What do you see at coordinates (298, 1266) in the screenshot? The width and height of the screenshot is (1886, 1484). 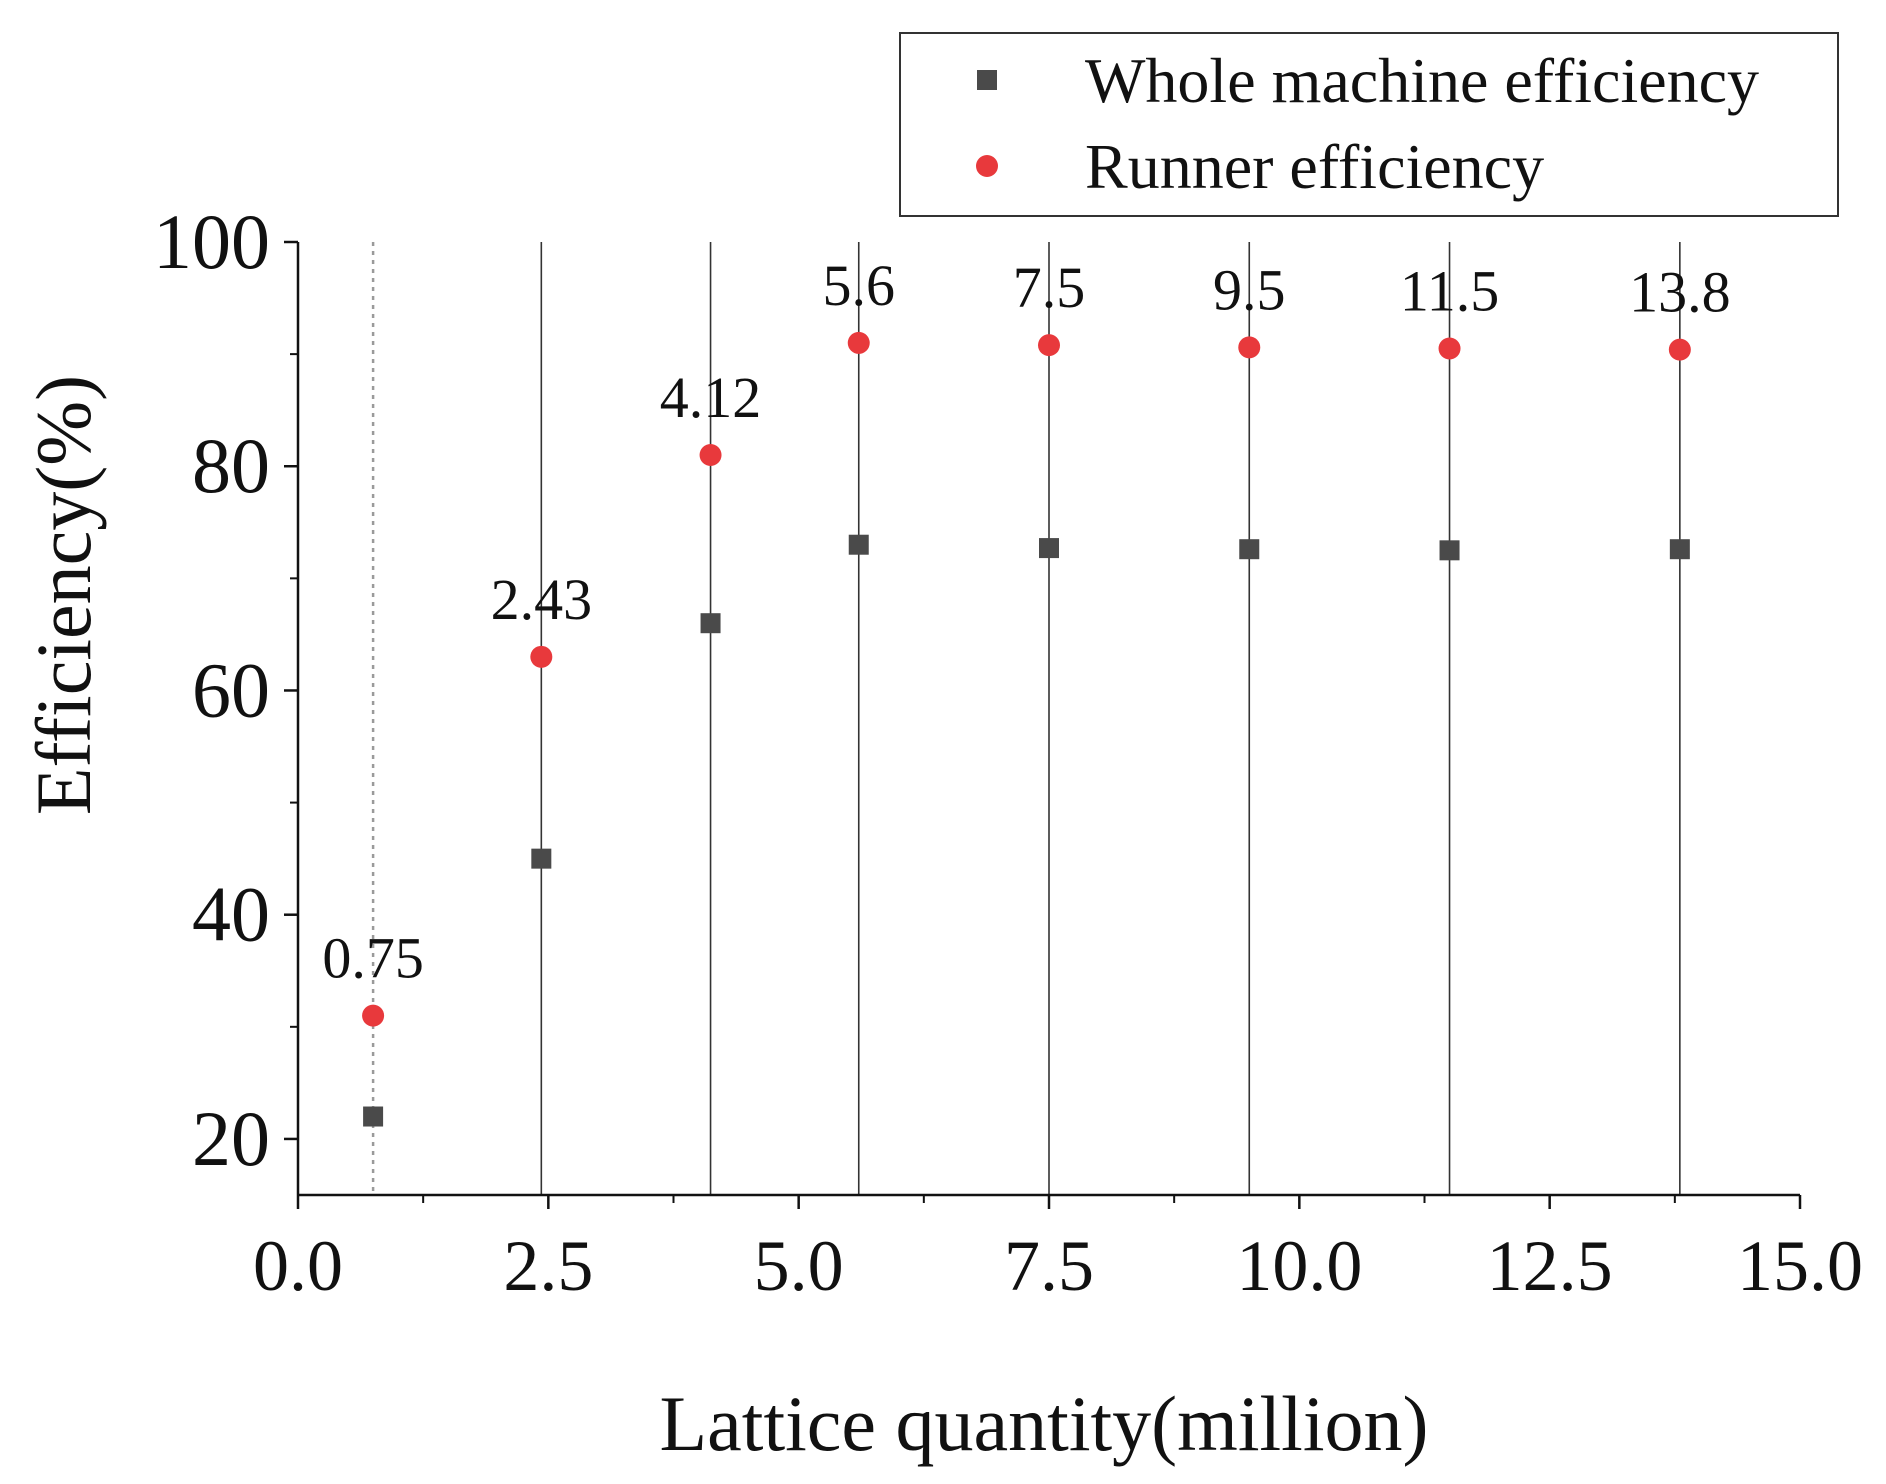 I see `x-tick-label: 0.0` at bounding box center [298, 1266].